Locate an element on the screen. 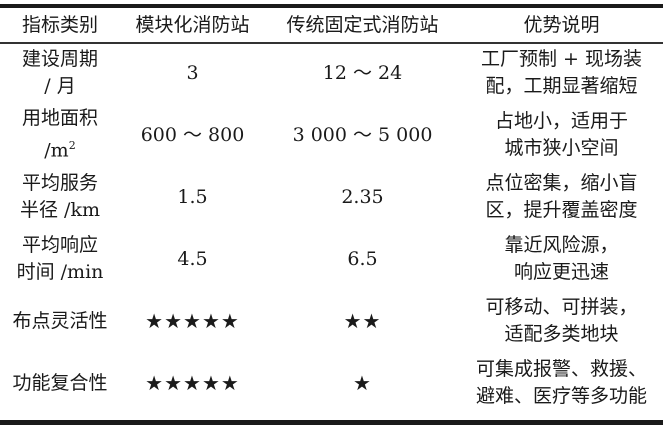  advantage-cell: 可移动、可拼装， 适配多类地块 is located at coordinates (561, 321).